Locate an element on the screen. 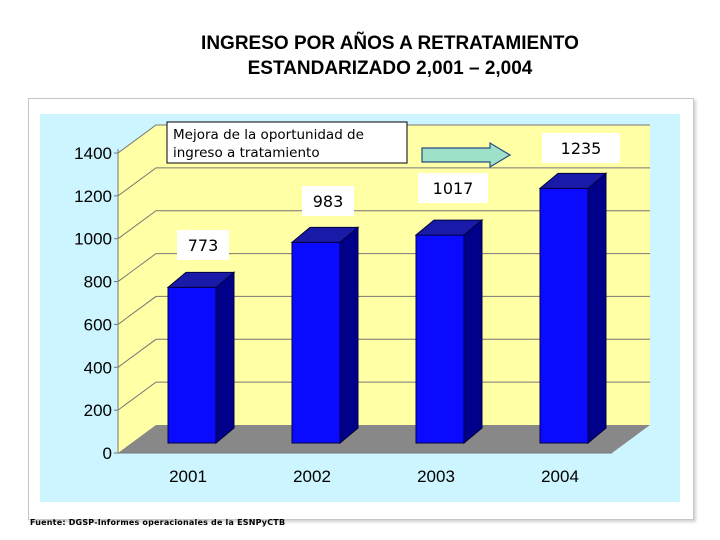  value-label: 773 is located at coordinates (203, 245).